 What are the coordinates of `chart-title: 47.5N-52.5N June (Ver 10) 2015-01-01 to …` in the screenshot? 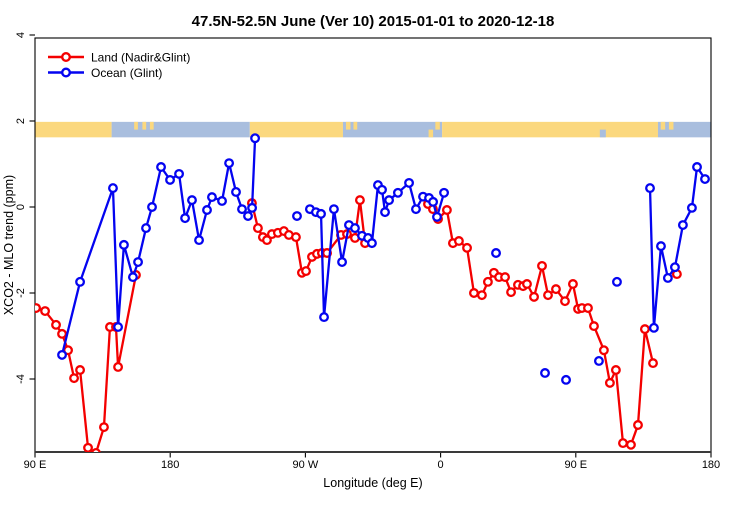 It's located at (373, 21).